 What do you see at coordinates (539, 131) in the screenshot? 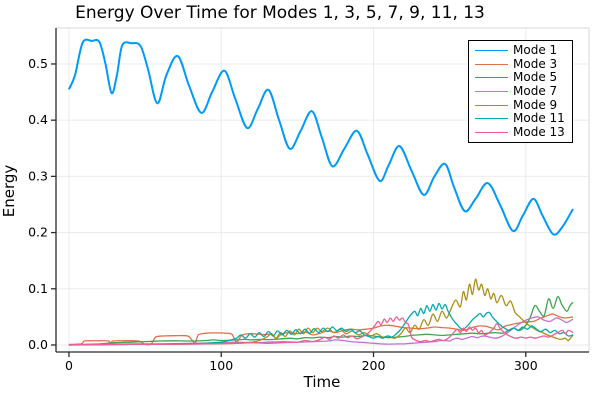
I see `legend-label: Mode 13` at bounding box center [539, 131].